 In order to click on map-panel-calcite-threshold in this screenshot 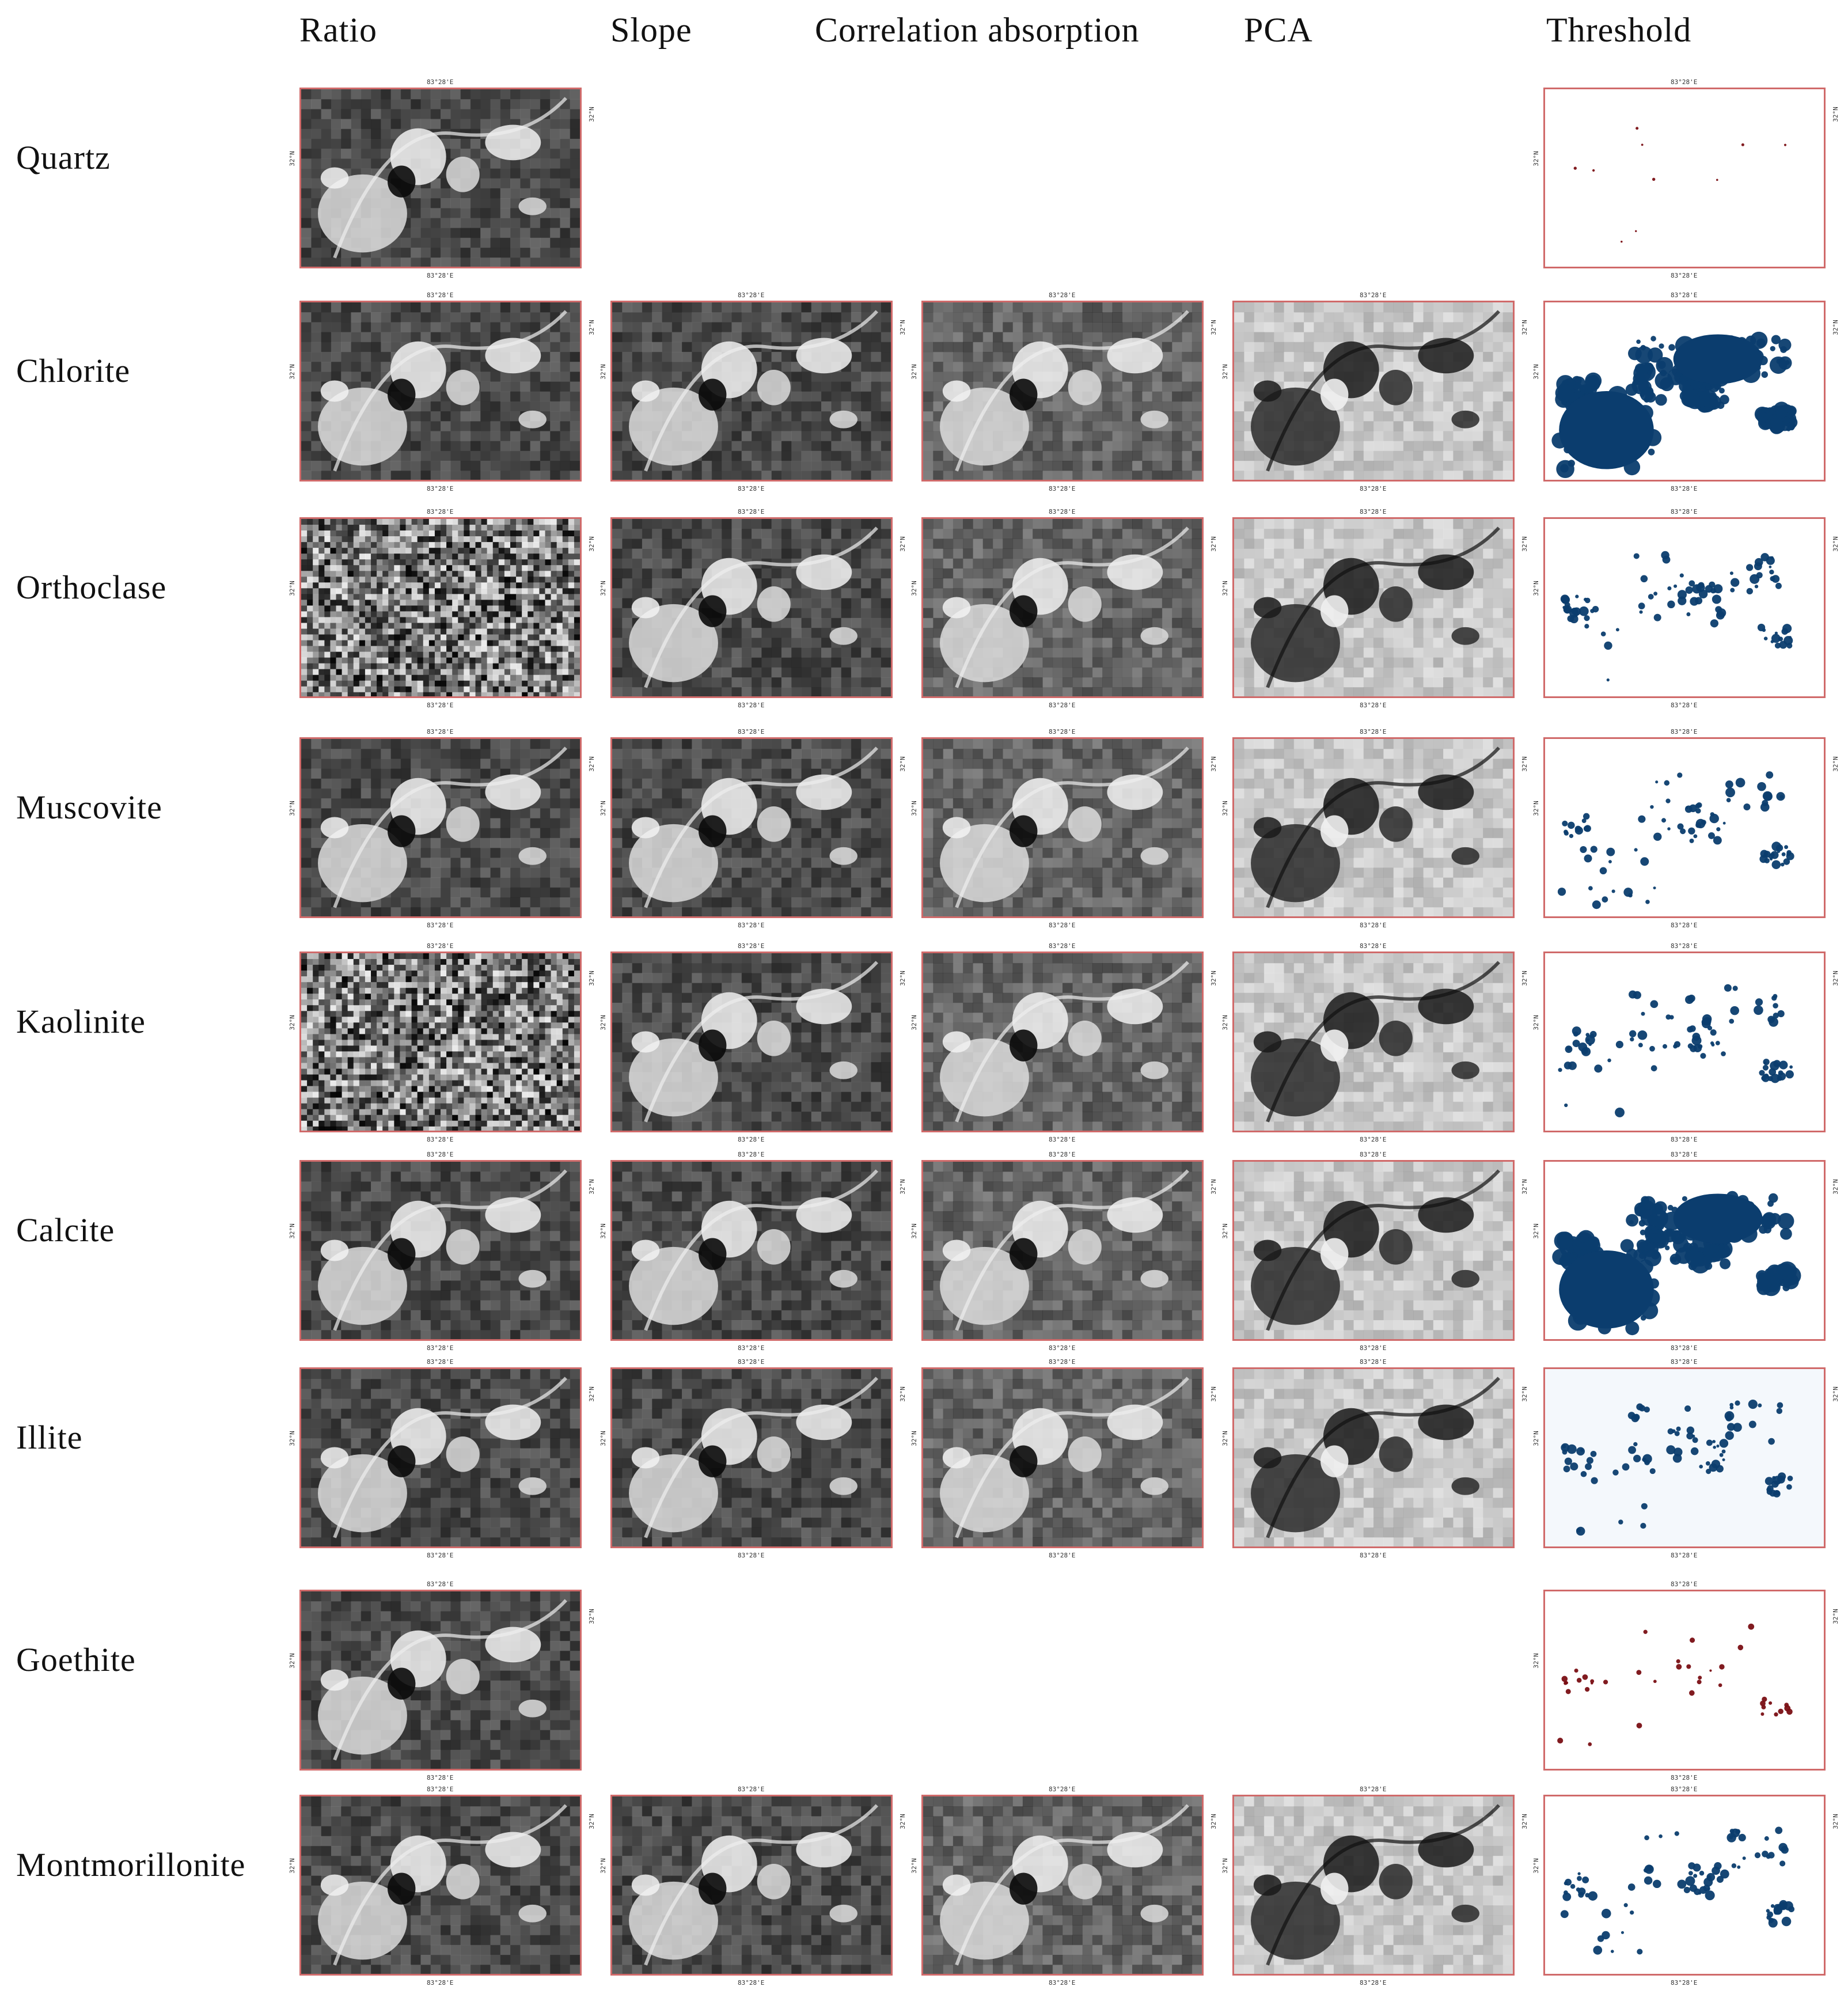, I will do `click(1684, 1250)`.